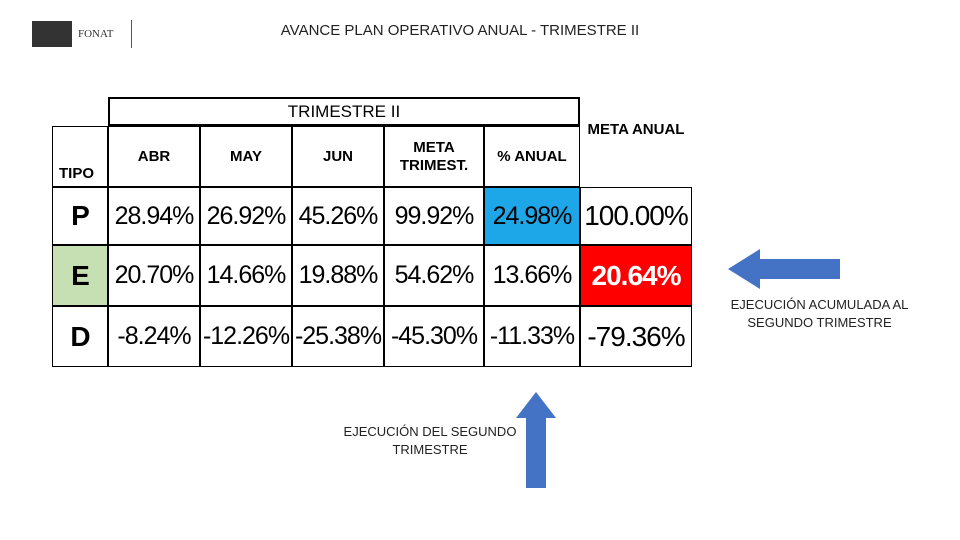 The image size is (960, 540). What do you see at coordinates (80, 156) in the screenshot?
I see `column-header: TIPO` at bounding box center [80, 156].